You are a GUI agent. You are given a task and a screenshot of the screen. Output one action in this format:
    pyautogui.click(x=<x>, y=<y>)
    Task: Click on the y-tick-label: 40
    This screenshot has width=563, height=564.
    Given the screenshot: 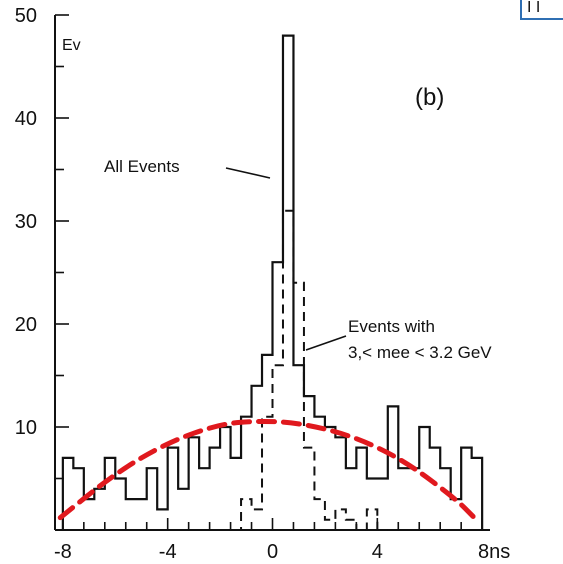 What is the action you would take?
    pyautogui.click(x=26, y=119)
    